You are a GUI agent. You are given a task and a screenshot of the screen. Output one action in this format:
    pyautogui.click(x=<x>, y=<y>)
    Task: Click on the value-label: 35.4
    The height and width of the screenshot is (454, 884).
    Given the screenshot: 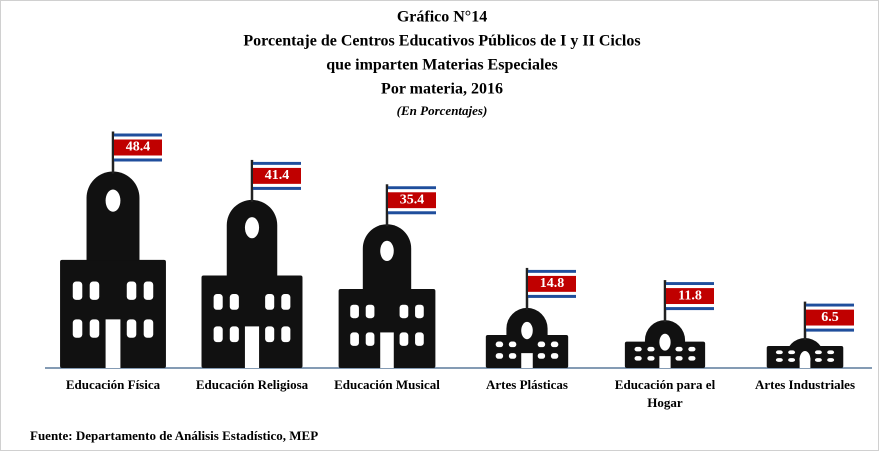 What is the action you would take?
    pyautogui.click(x=412, y=199)
    